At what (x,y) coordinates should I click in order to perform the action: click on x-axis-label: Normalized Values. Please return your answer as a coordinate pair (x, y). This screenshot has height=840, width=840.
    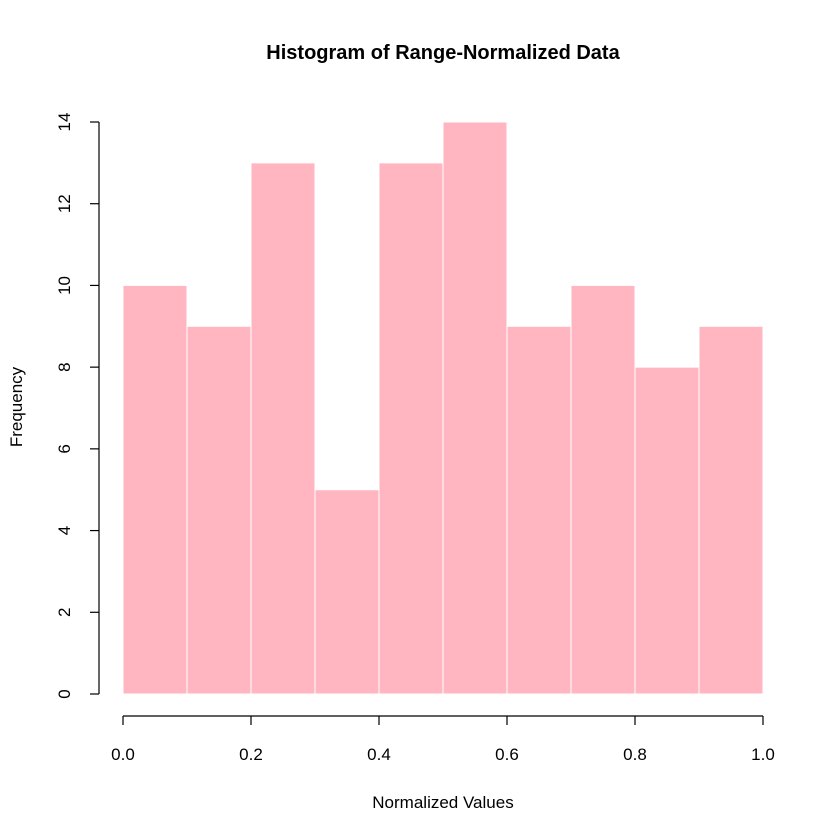
    Looking at the image, I should click on (442, 802).